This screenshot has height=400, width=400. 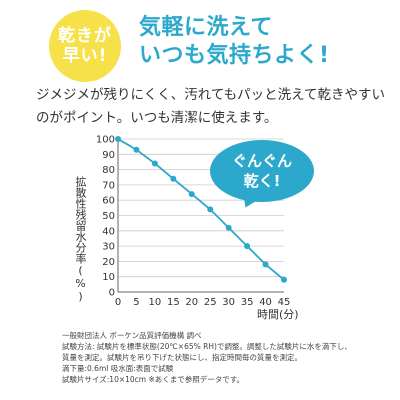 I want to click on y-tick-label: 60, so click(x=108, y=201).